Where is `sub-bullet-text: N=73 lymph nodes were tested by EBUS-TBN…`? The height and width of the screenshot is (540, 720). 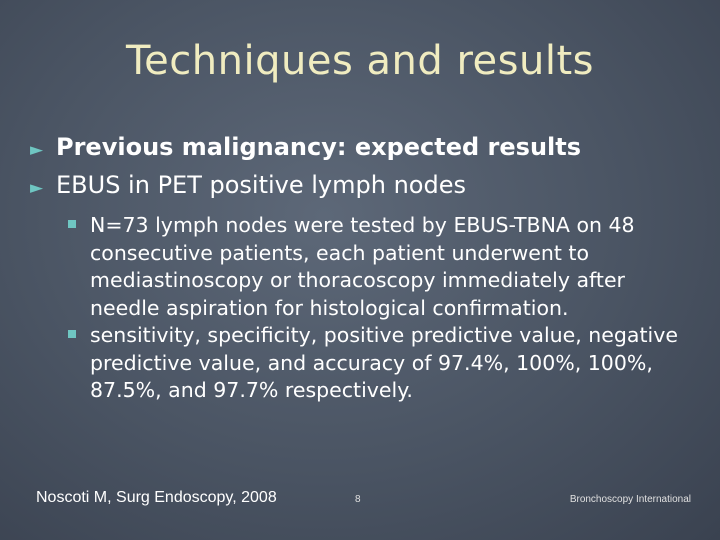 sub-bullet-text: N=73 lymph nodes were tested by EBUS-TBN… is located at coordinates (362, 266).